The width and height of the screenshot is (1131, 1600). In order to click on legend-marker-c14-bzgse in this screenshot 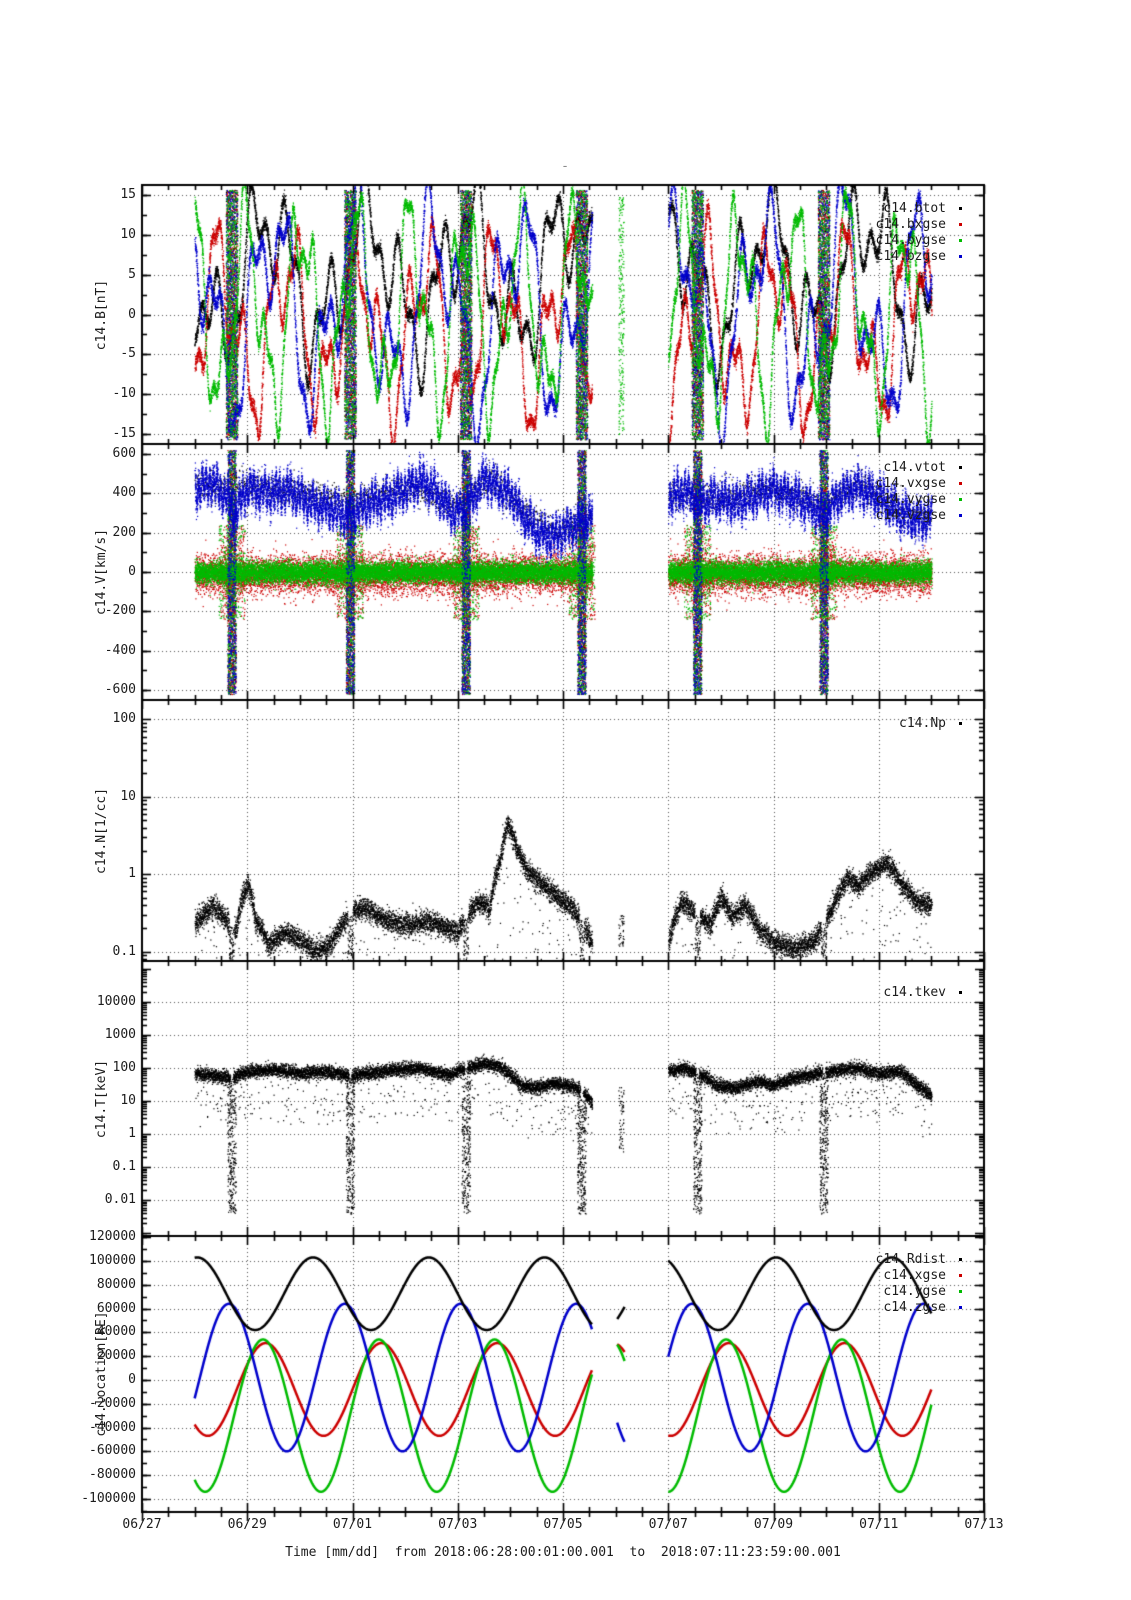, I will do `click(960, 256)`.